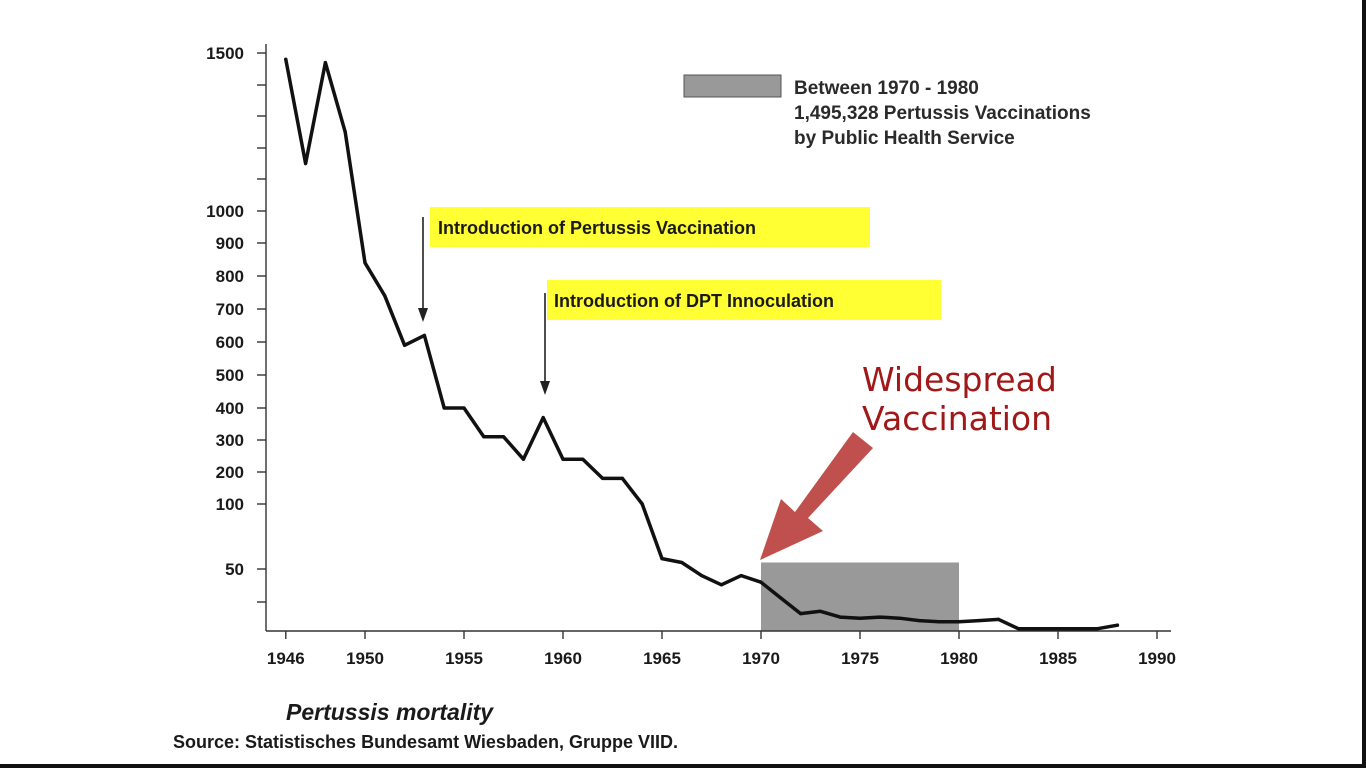 The width and height of the screenshot is (1366, 773). Describe the element at coordinates (904, 138) in the screenshot. I see `legend-line-3: by Public Health Service` at that location.